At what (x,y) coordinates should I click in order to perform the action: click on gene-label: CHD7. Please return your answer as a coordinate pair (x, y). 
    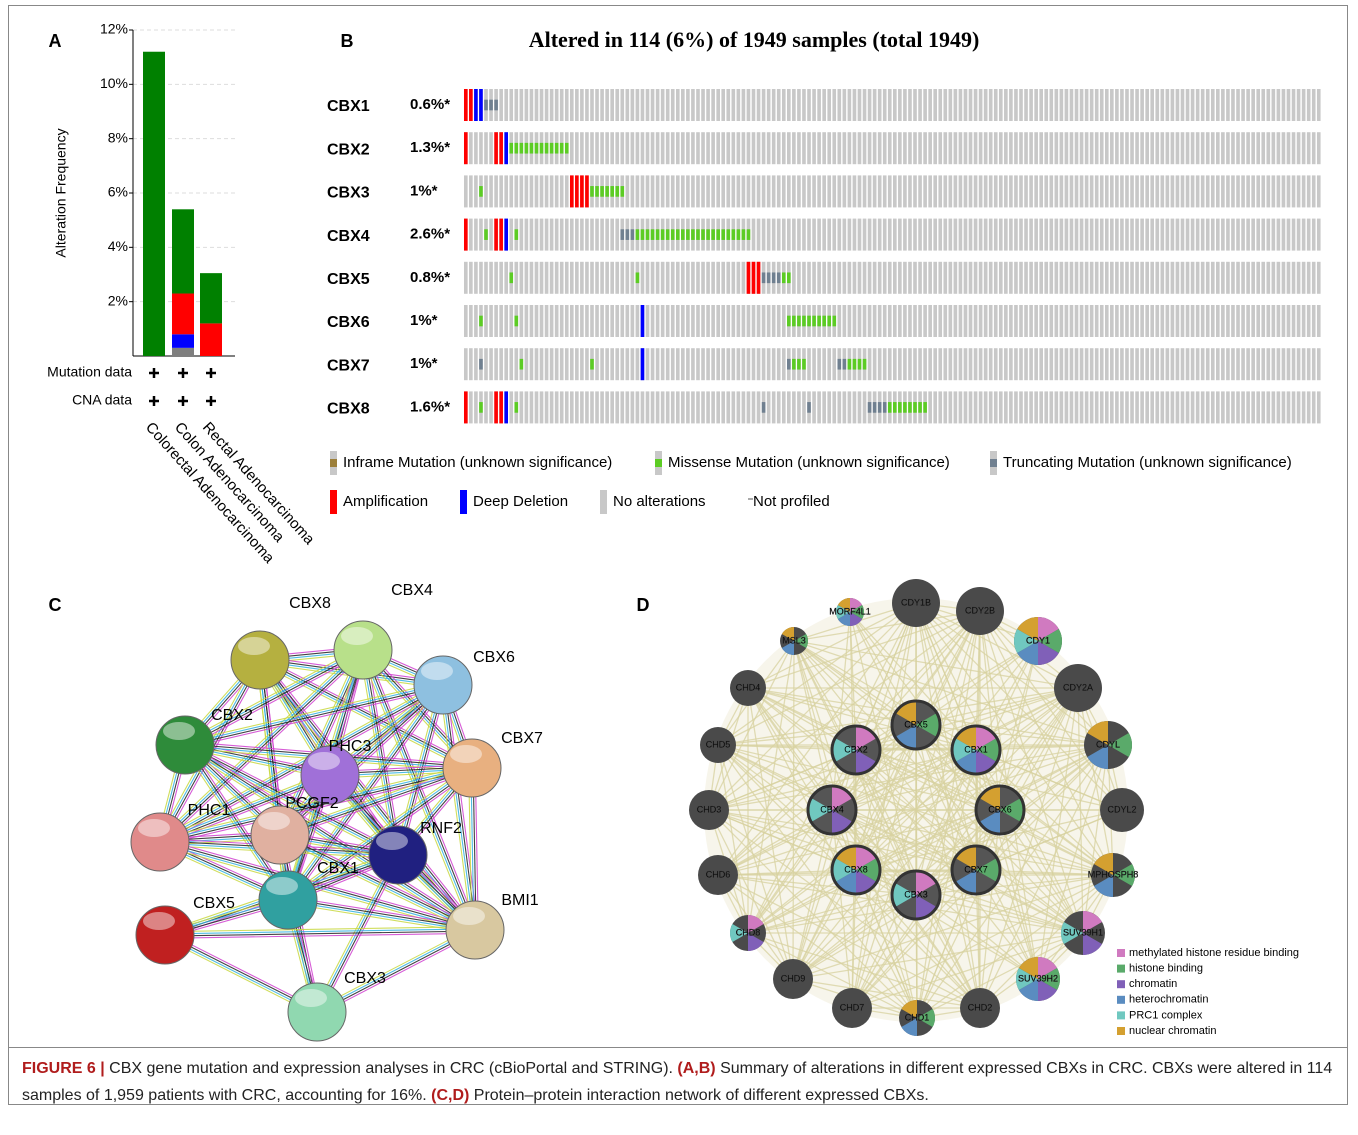
    Looking at the image, I should click on (852, 1007).